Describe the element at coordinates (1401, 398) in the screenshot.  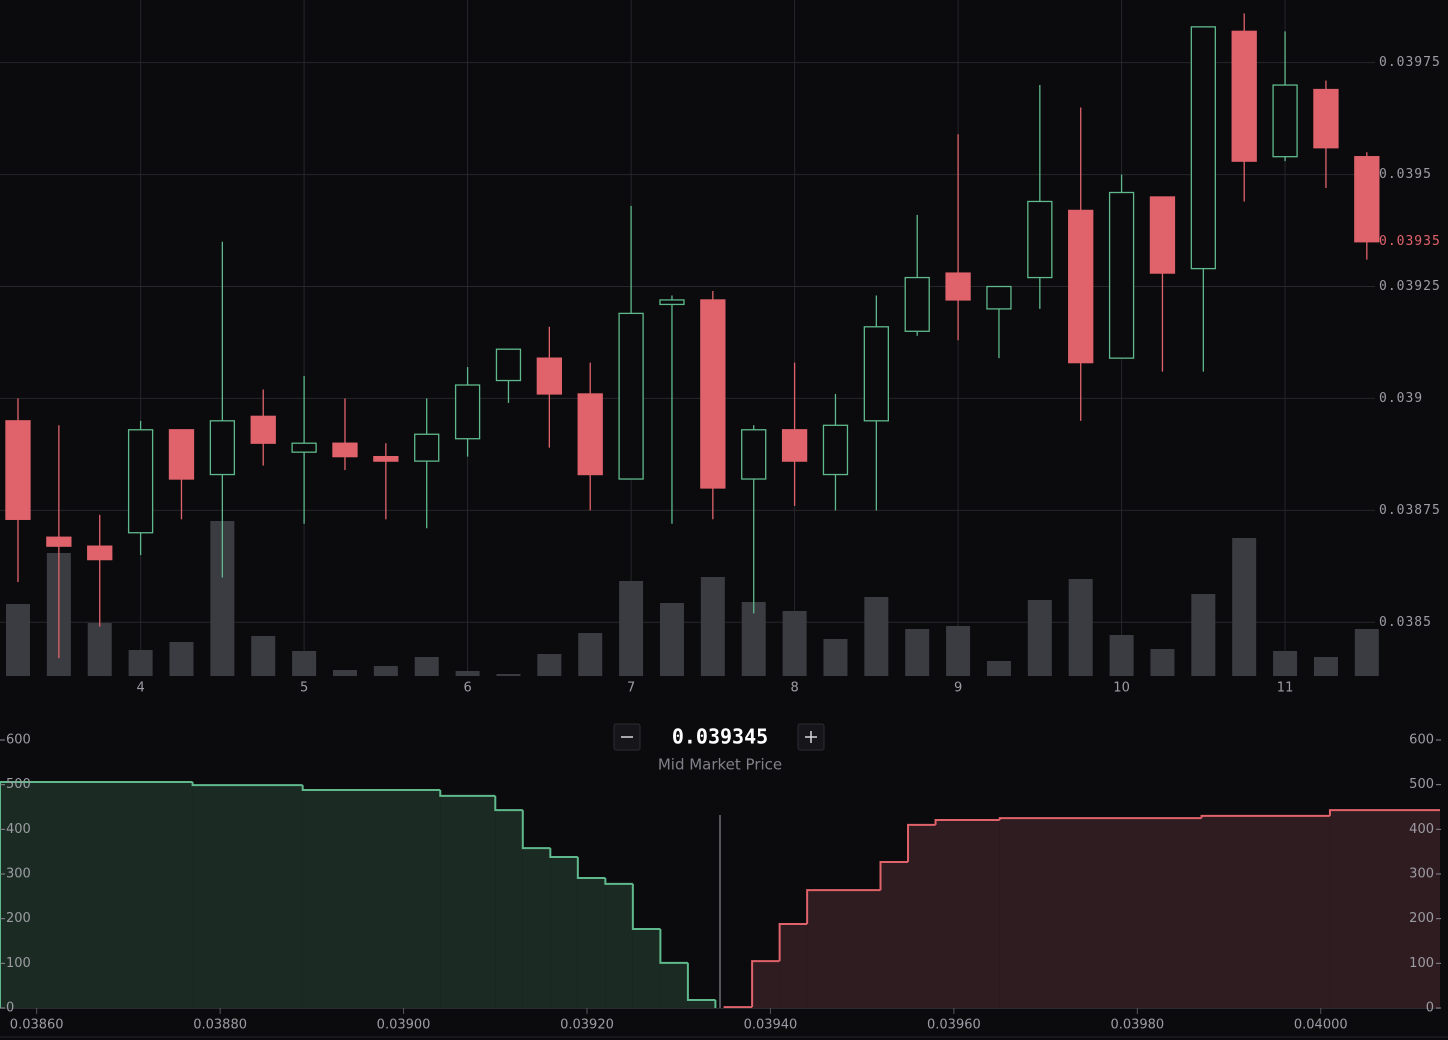
I see `y-tick-label: 0.039` at that location.